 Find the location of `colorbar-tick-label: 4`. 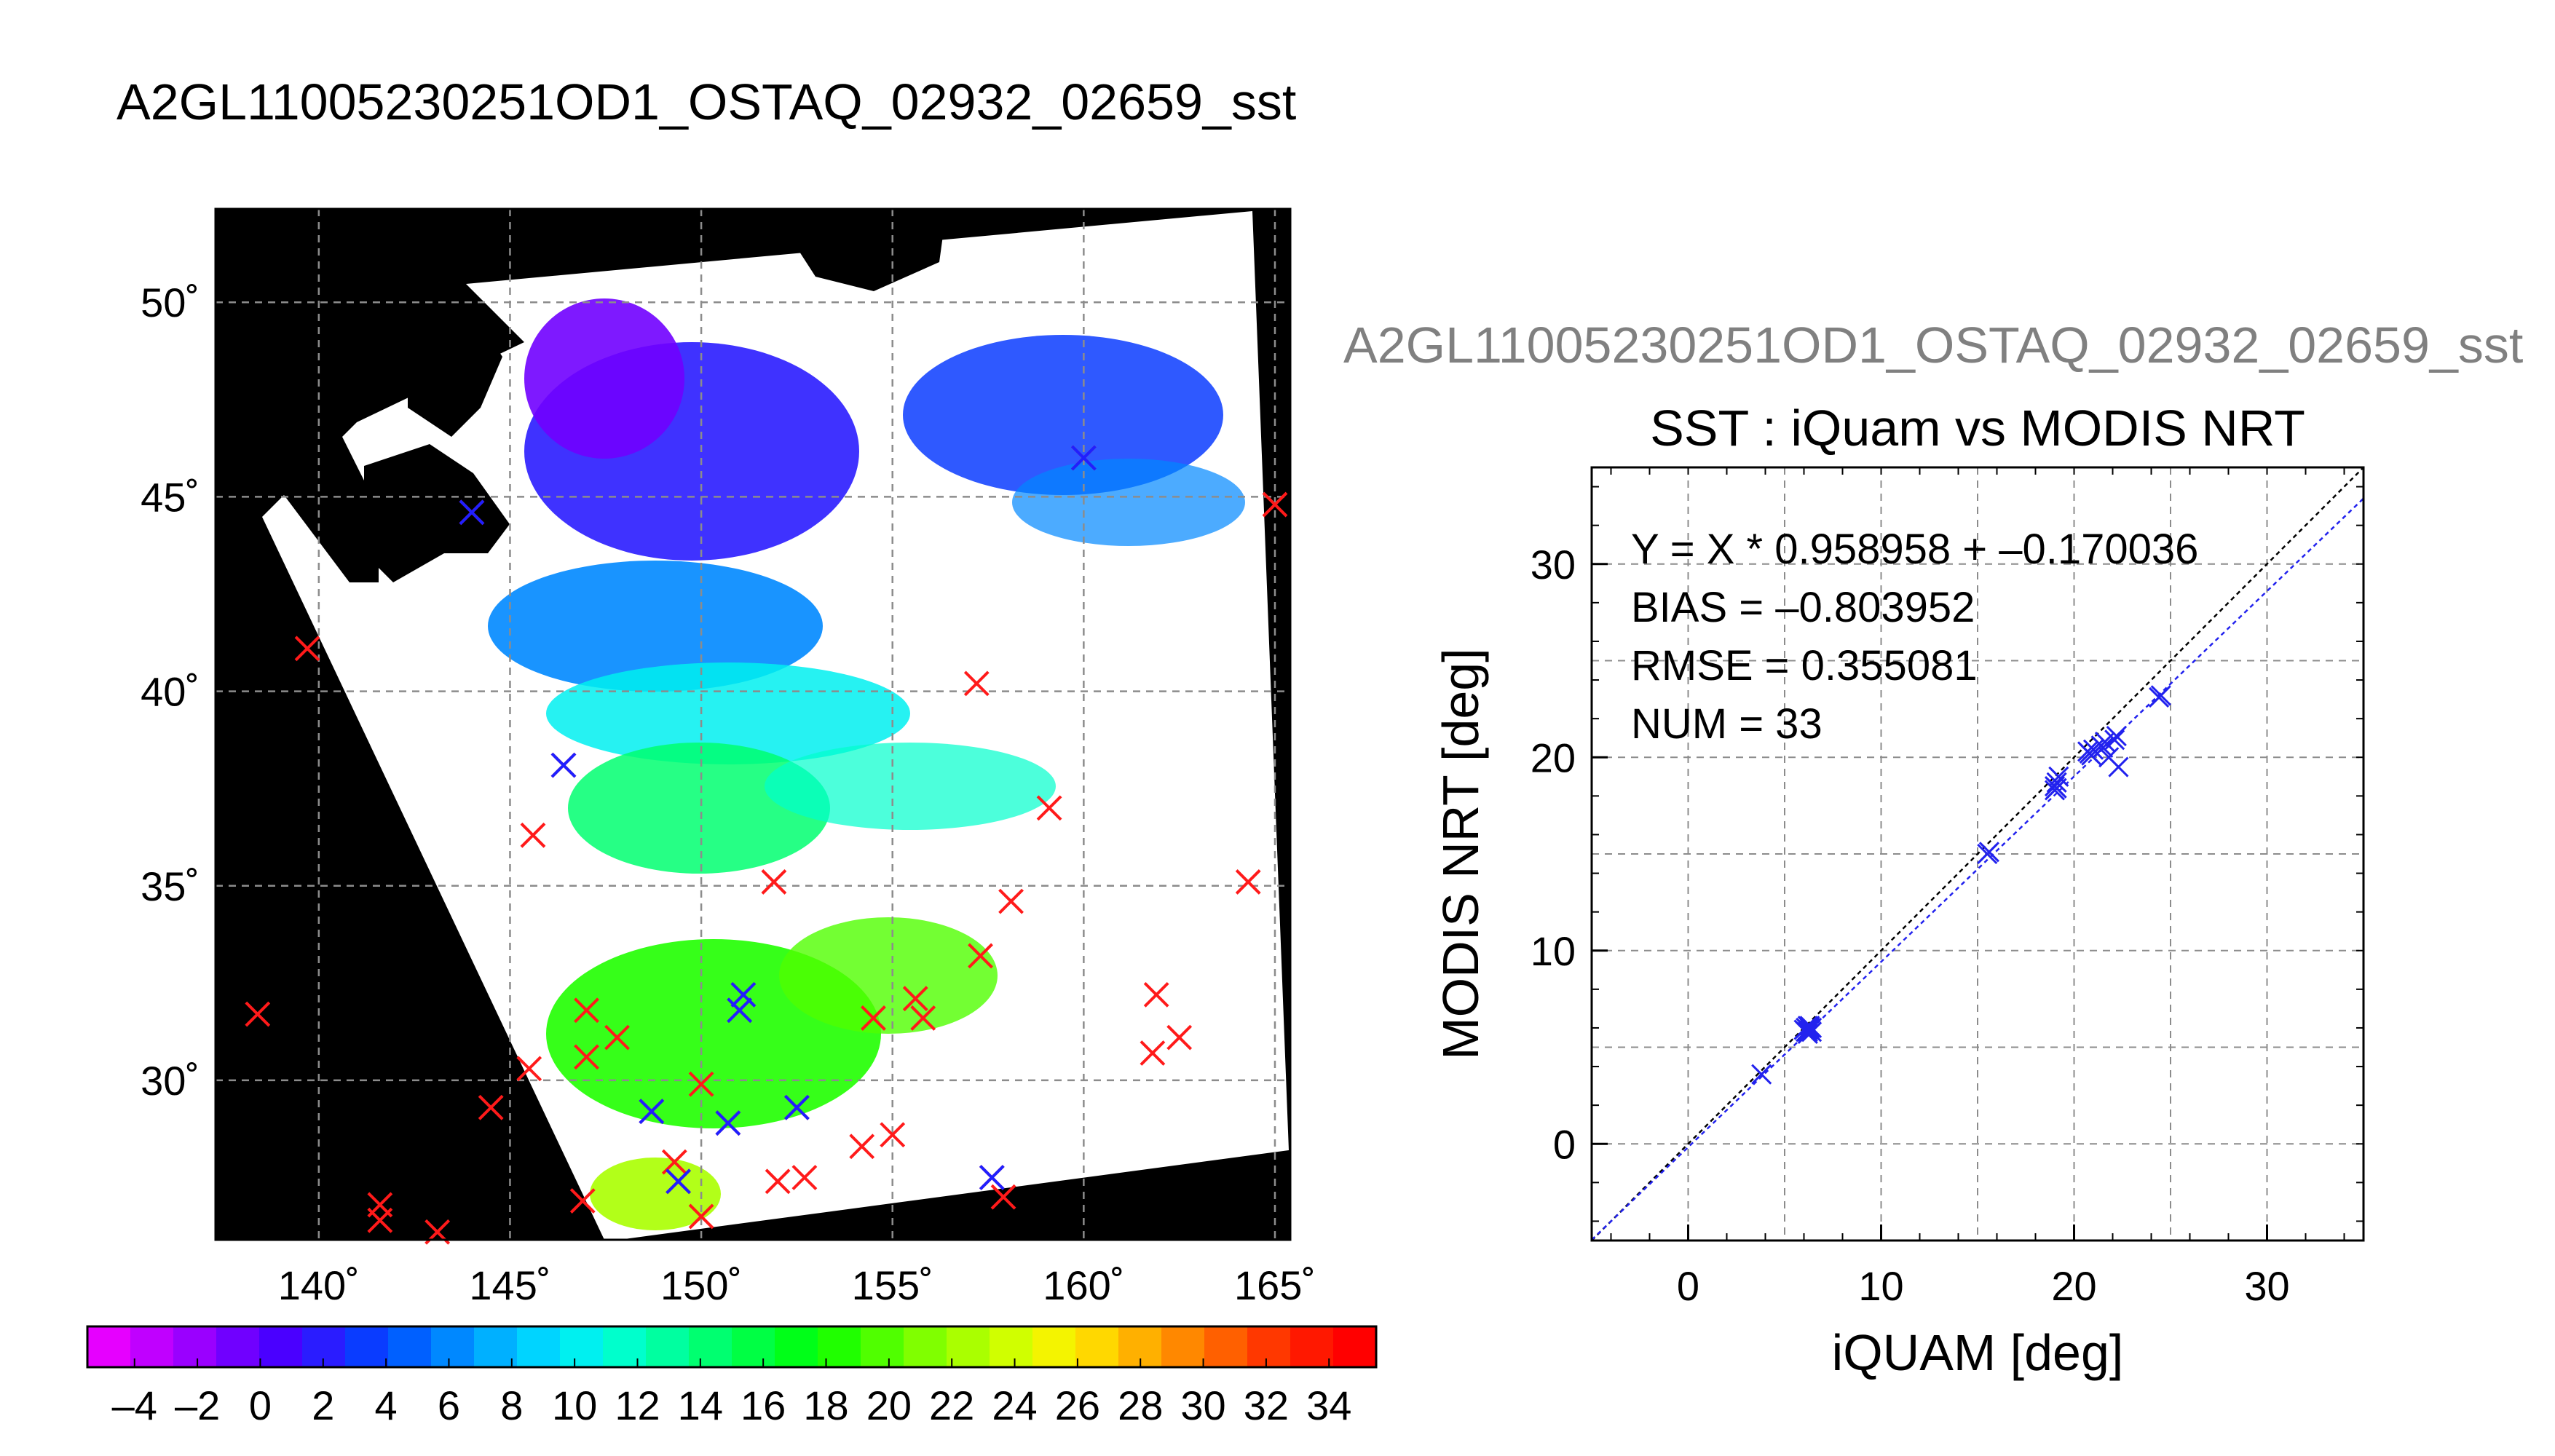

colorbar-tick-label: 4 is located at coordinates (386, 1405).